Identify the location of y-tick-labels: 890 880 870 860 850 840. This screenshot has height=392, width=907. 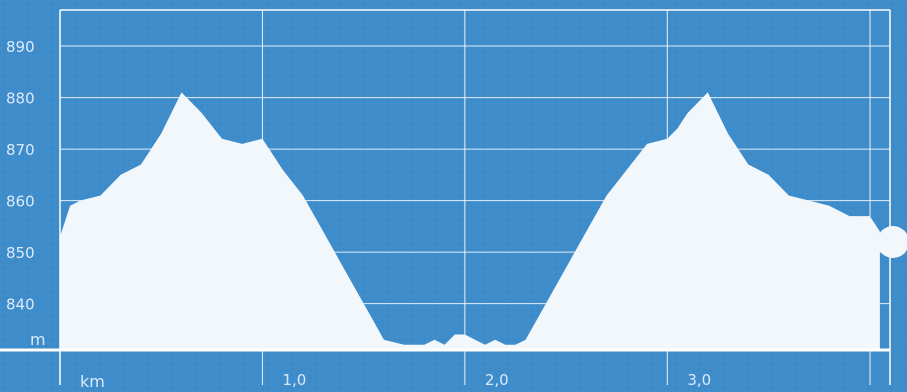
(20, 176).